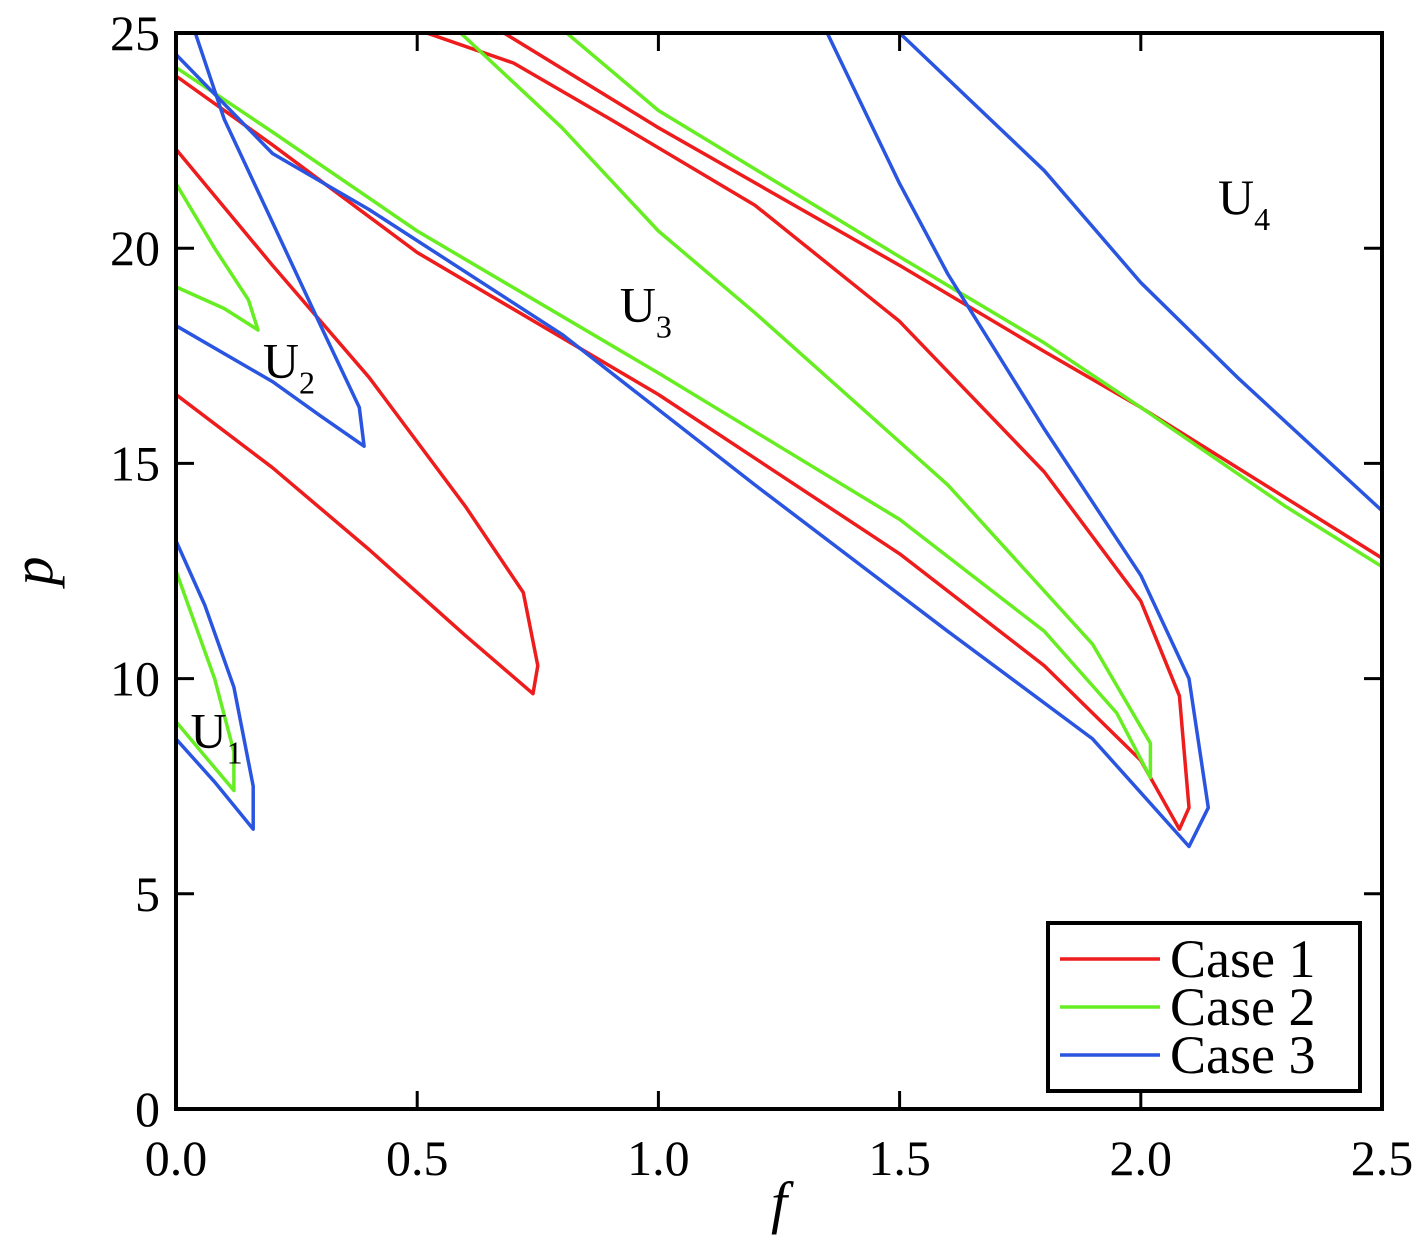 Image resolution: width=1428 pixels, height=1242 pixels. What do you see at coordinates (1242, 1055) in the screenshot?
I see `legend-label-case3: Case 3` at bounding box center [1242, 1055].